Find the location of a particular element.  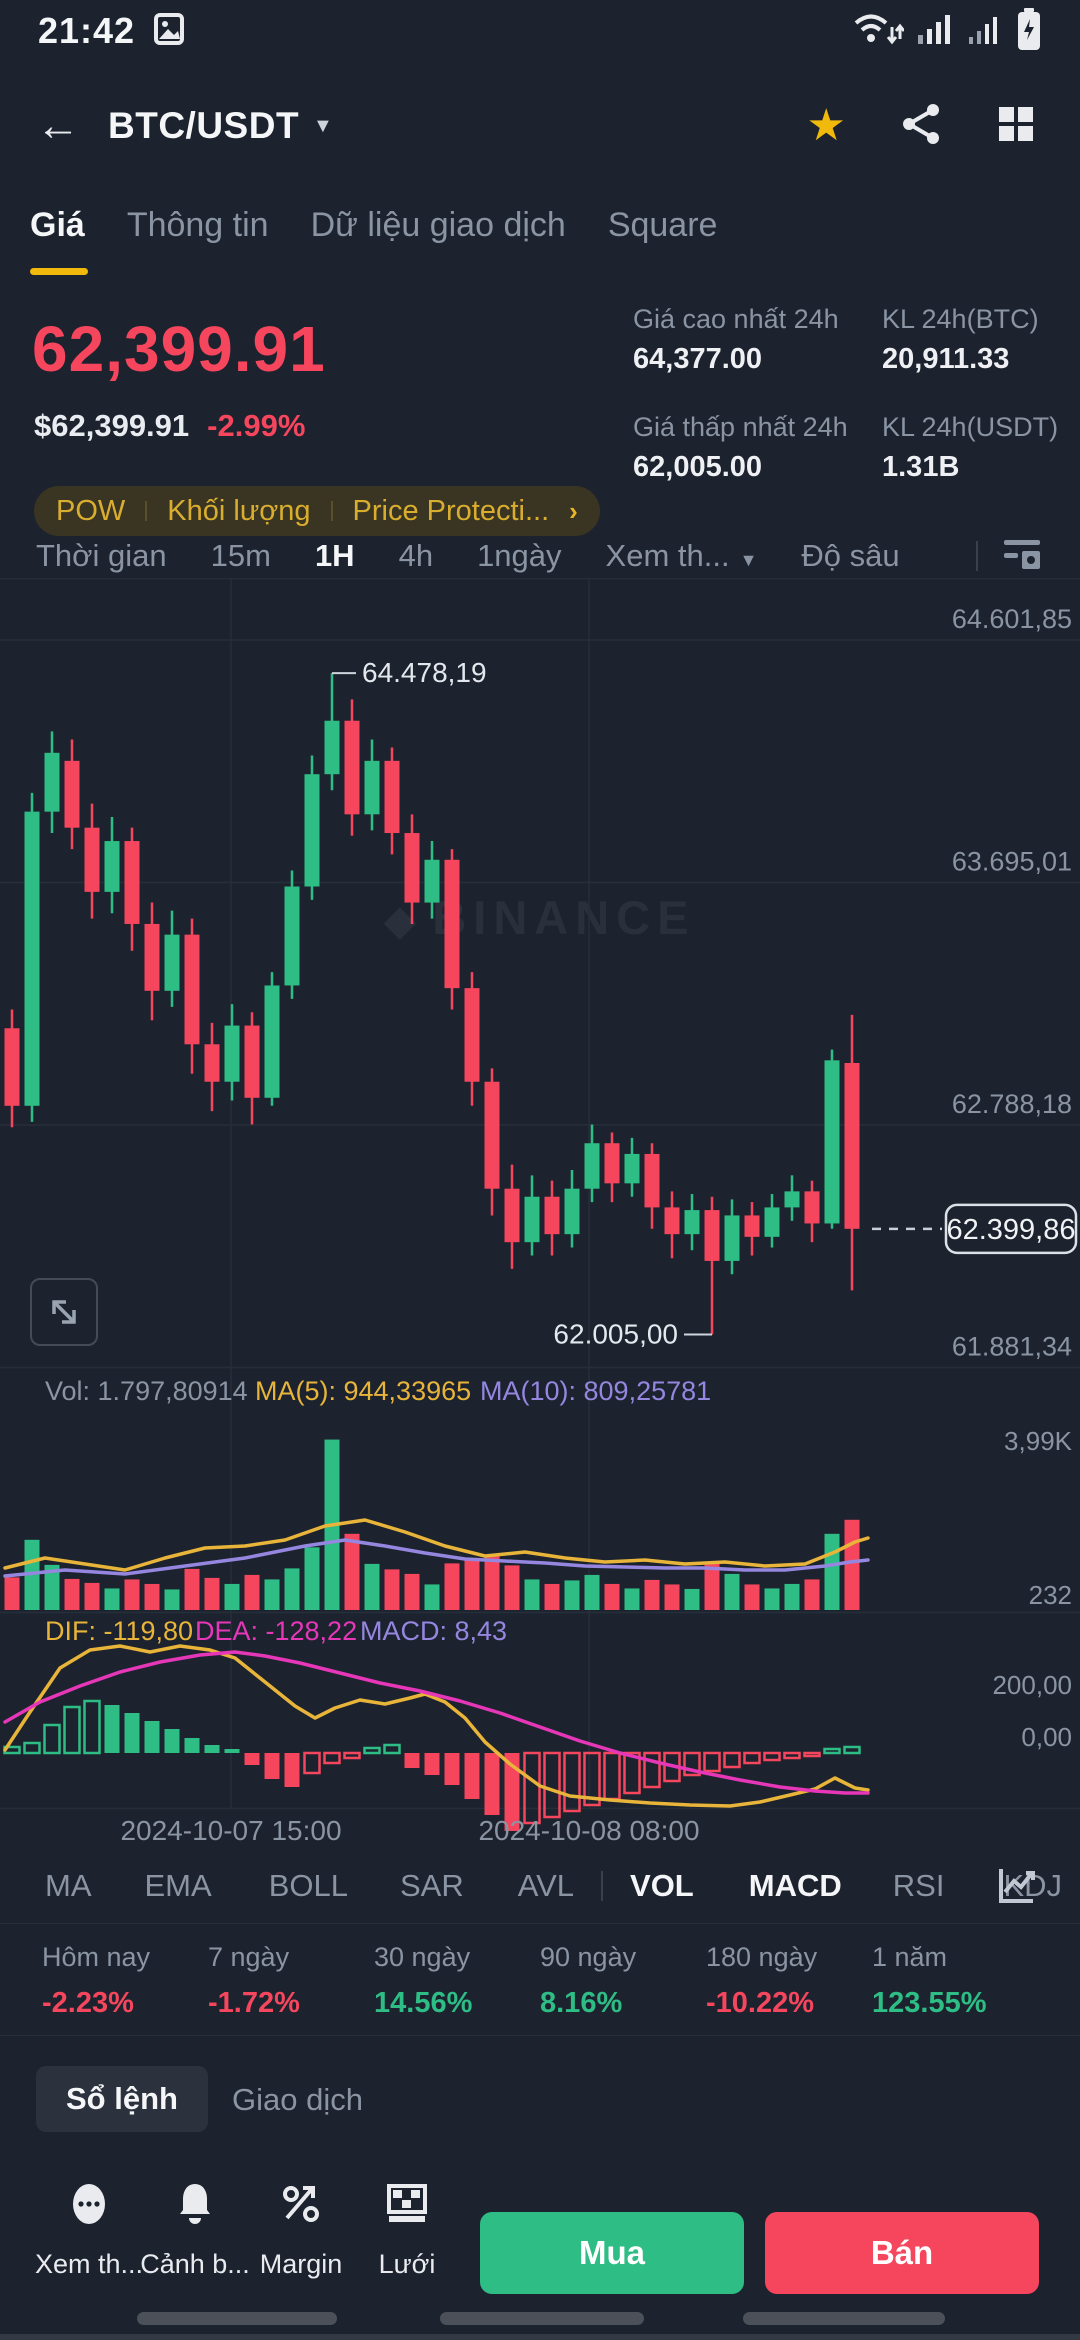

perf-180-ngày: 180 ngày -10.22% is located at coordinates (789, 1985).